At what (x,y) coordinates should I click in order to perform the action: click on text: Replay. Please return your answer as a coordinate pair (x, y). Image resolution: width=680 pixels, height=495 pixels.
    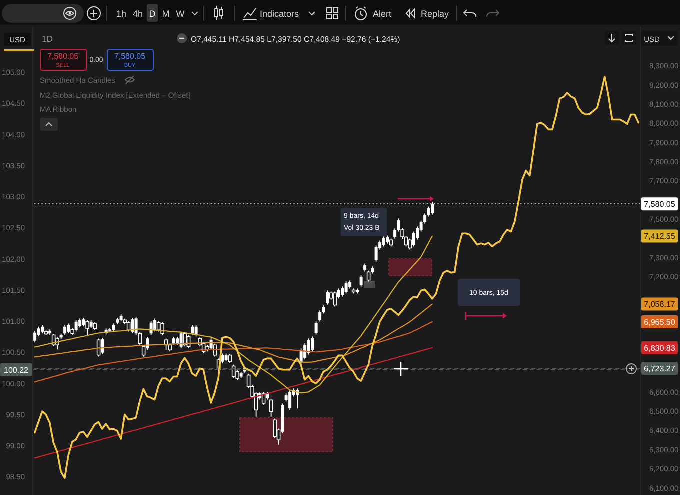
    Looking at the image, I should click on (435, 14).